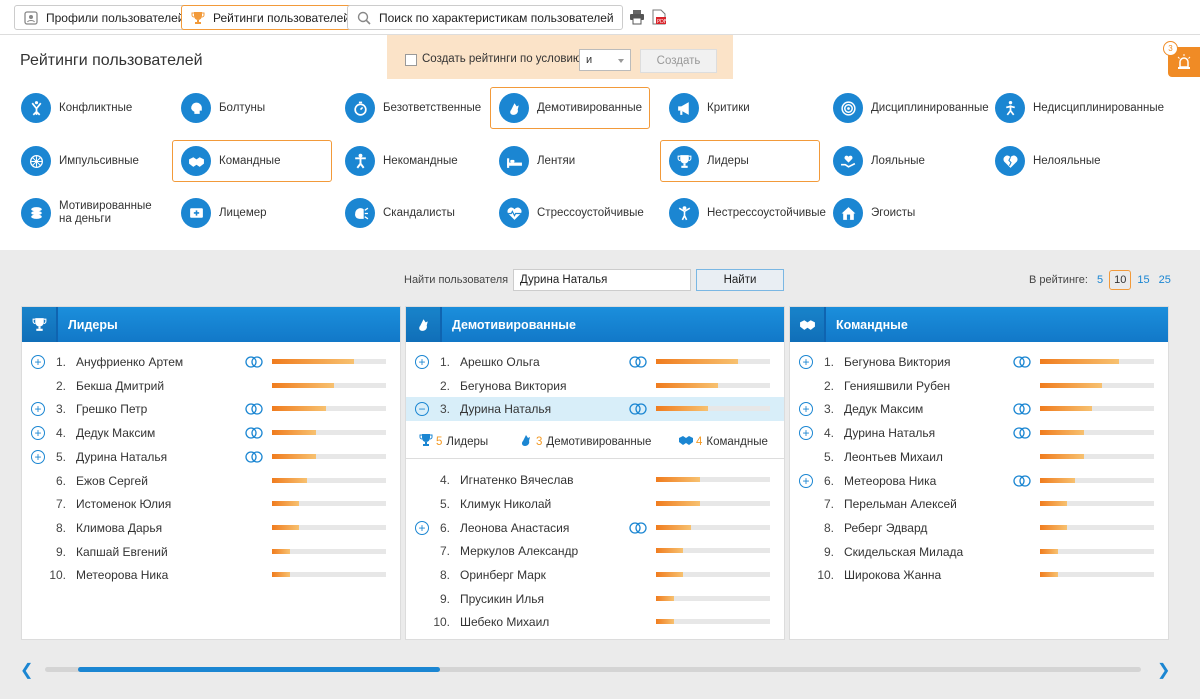  What do you see at coordinates (270, 17) in the screenshot?
I see `tab-user-ratings: Рейтинги пользователей` at bounding box center [270, 17].